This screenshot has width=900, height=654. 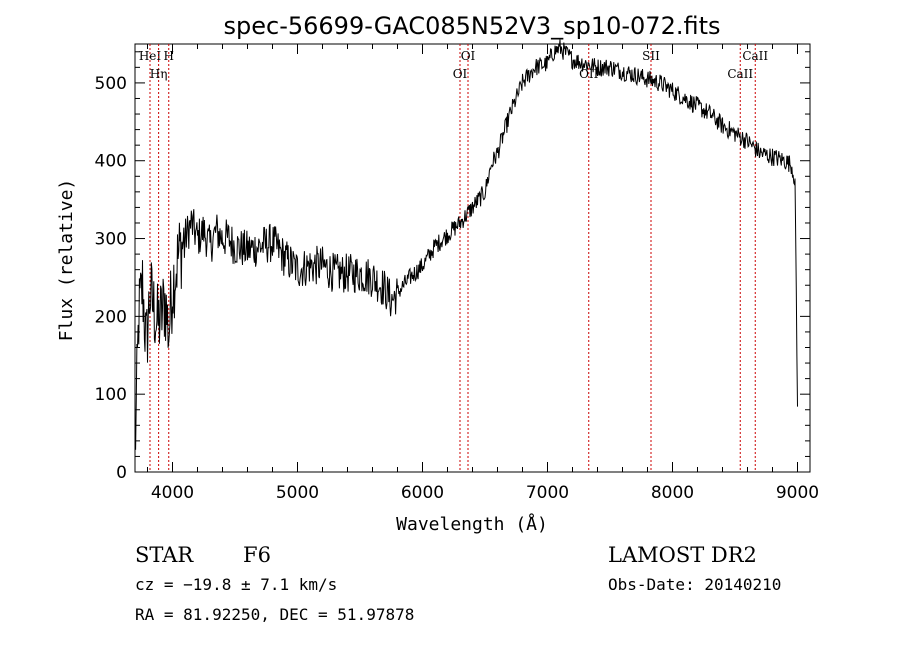 I want to click on y-tick-label: 500, so click(x=111, y=84).